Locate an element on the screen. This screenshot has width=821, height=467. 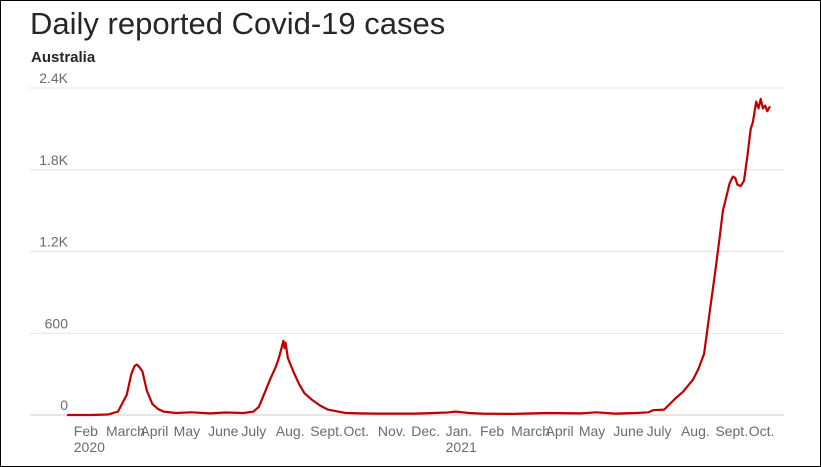
x-tick-year-label: 2021 is located at coordinates (461, 447).